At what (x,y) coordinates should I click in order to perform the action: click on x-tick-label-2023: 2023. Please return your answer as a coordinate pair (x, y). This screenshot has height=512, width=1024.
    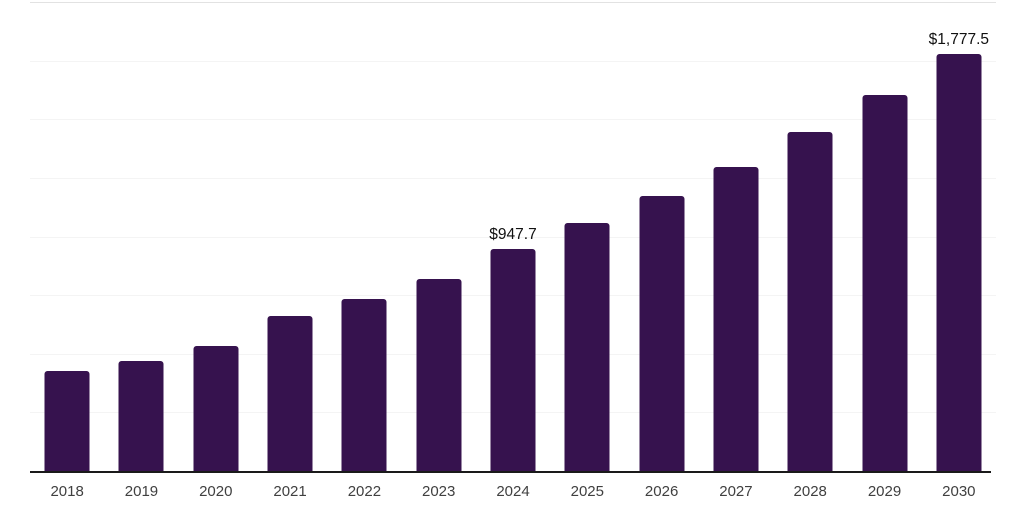
    Looking at the image, I should click on (439, 491).